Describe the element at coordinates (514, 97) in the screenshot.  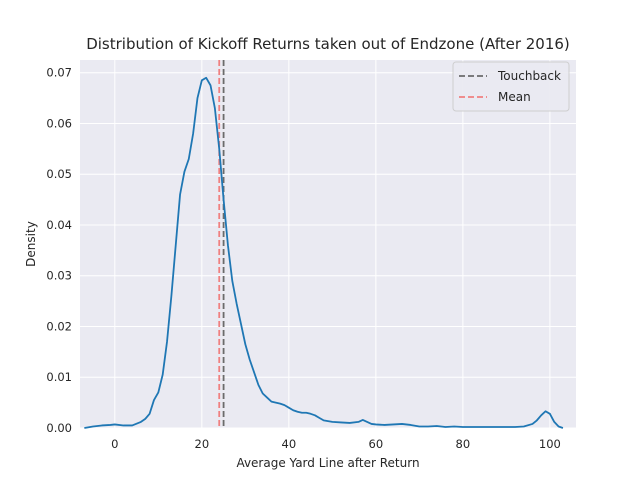
I see `legend-label-mean: Mean` at that location.